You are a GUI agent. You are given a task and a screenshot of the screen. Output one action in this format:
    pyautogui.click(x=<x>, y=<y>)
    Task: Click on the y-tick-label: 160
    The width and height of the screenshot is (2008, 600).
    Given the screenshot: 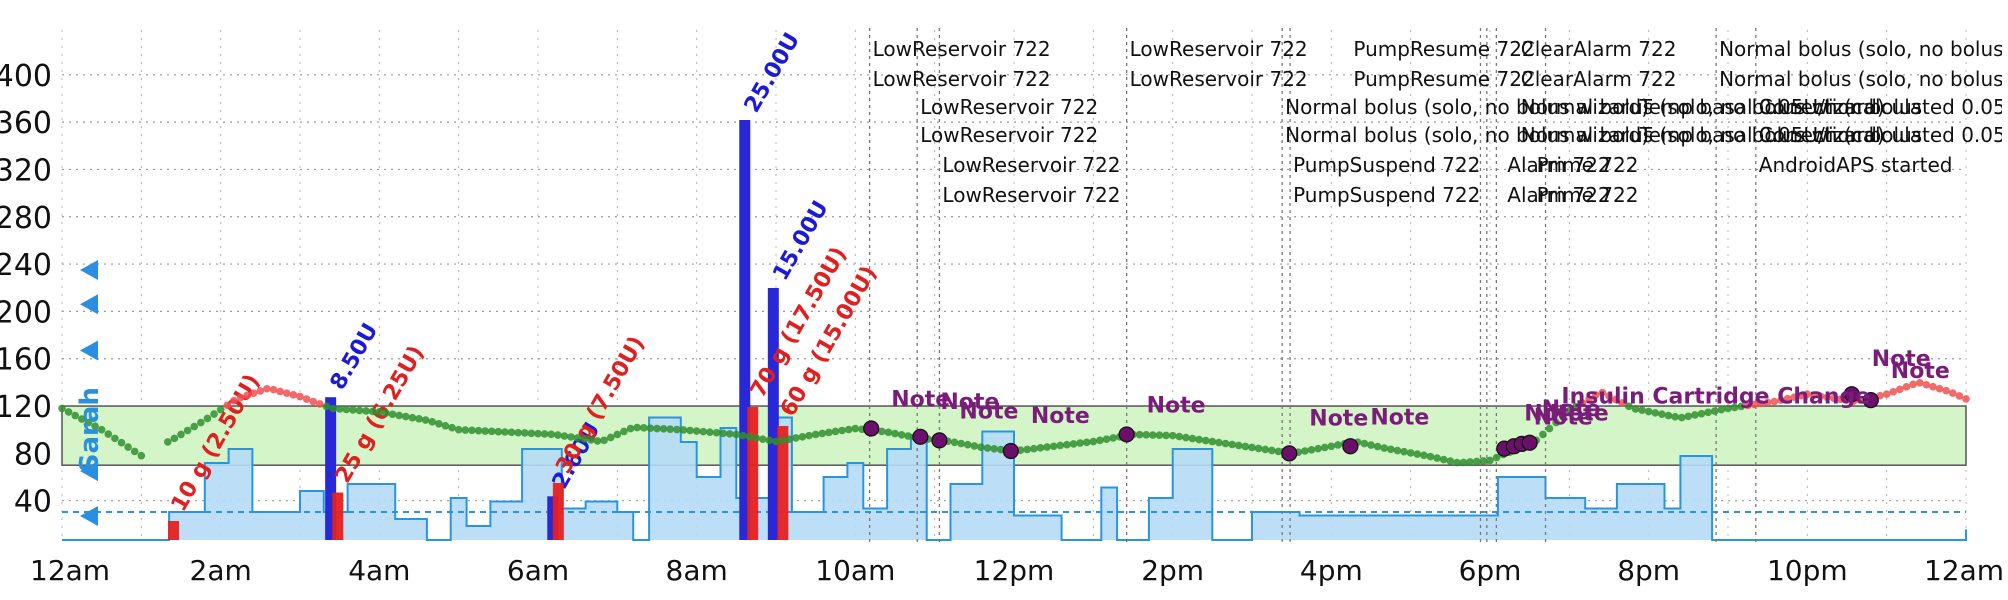 What is the action you would take?
    pyautogui.click(x=26, y=360)
    